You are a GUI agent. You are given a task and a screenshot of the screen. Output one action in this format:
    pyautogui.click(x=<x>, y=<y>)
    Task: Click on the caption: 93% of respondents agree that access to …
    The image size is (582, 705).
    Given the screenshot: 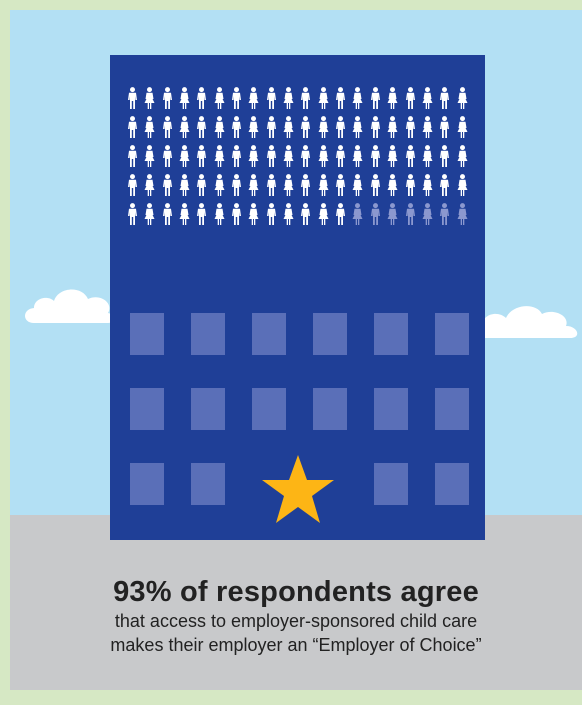 What is the action you would take?
    pyautogui.click(x=296, y=616)
    